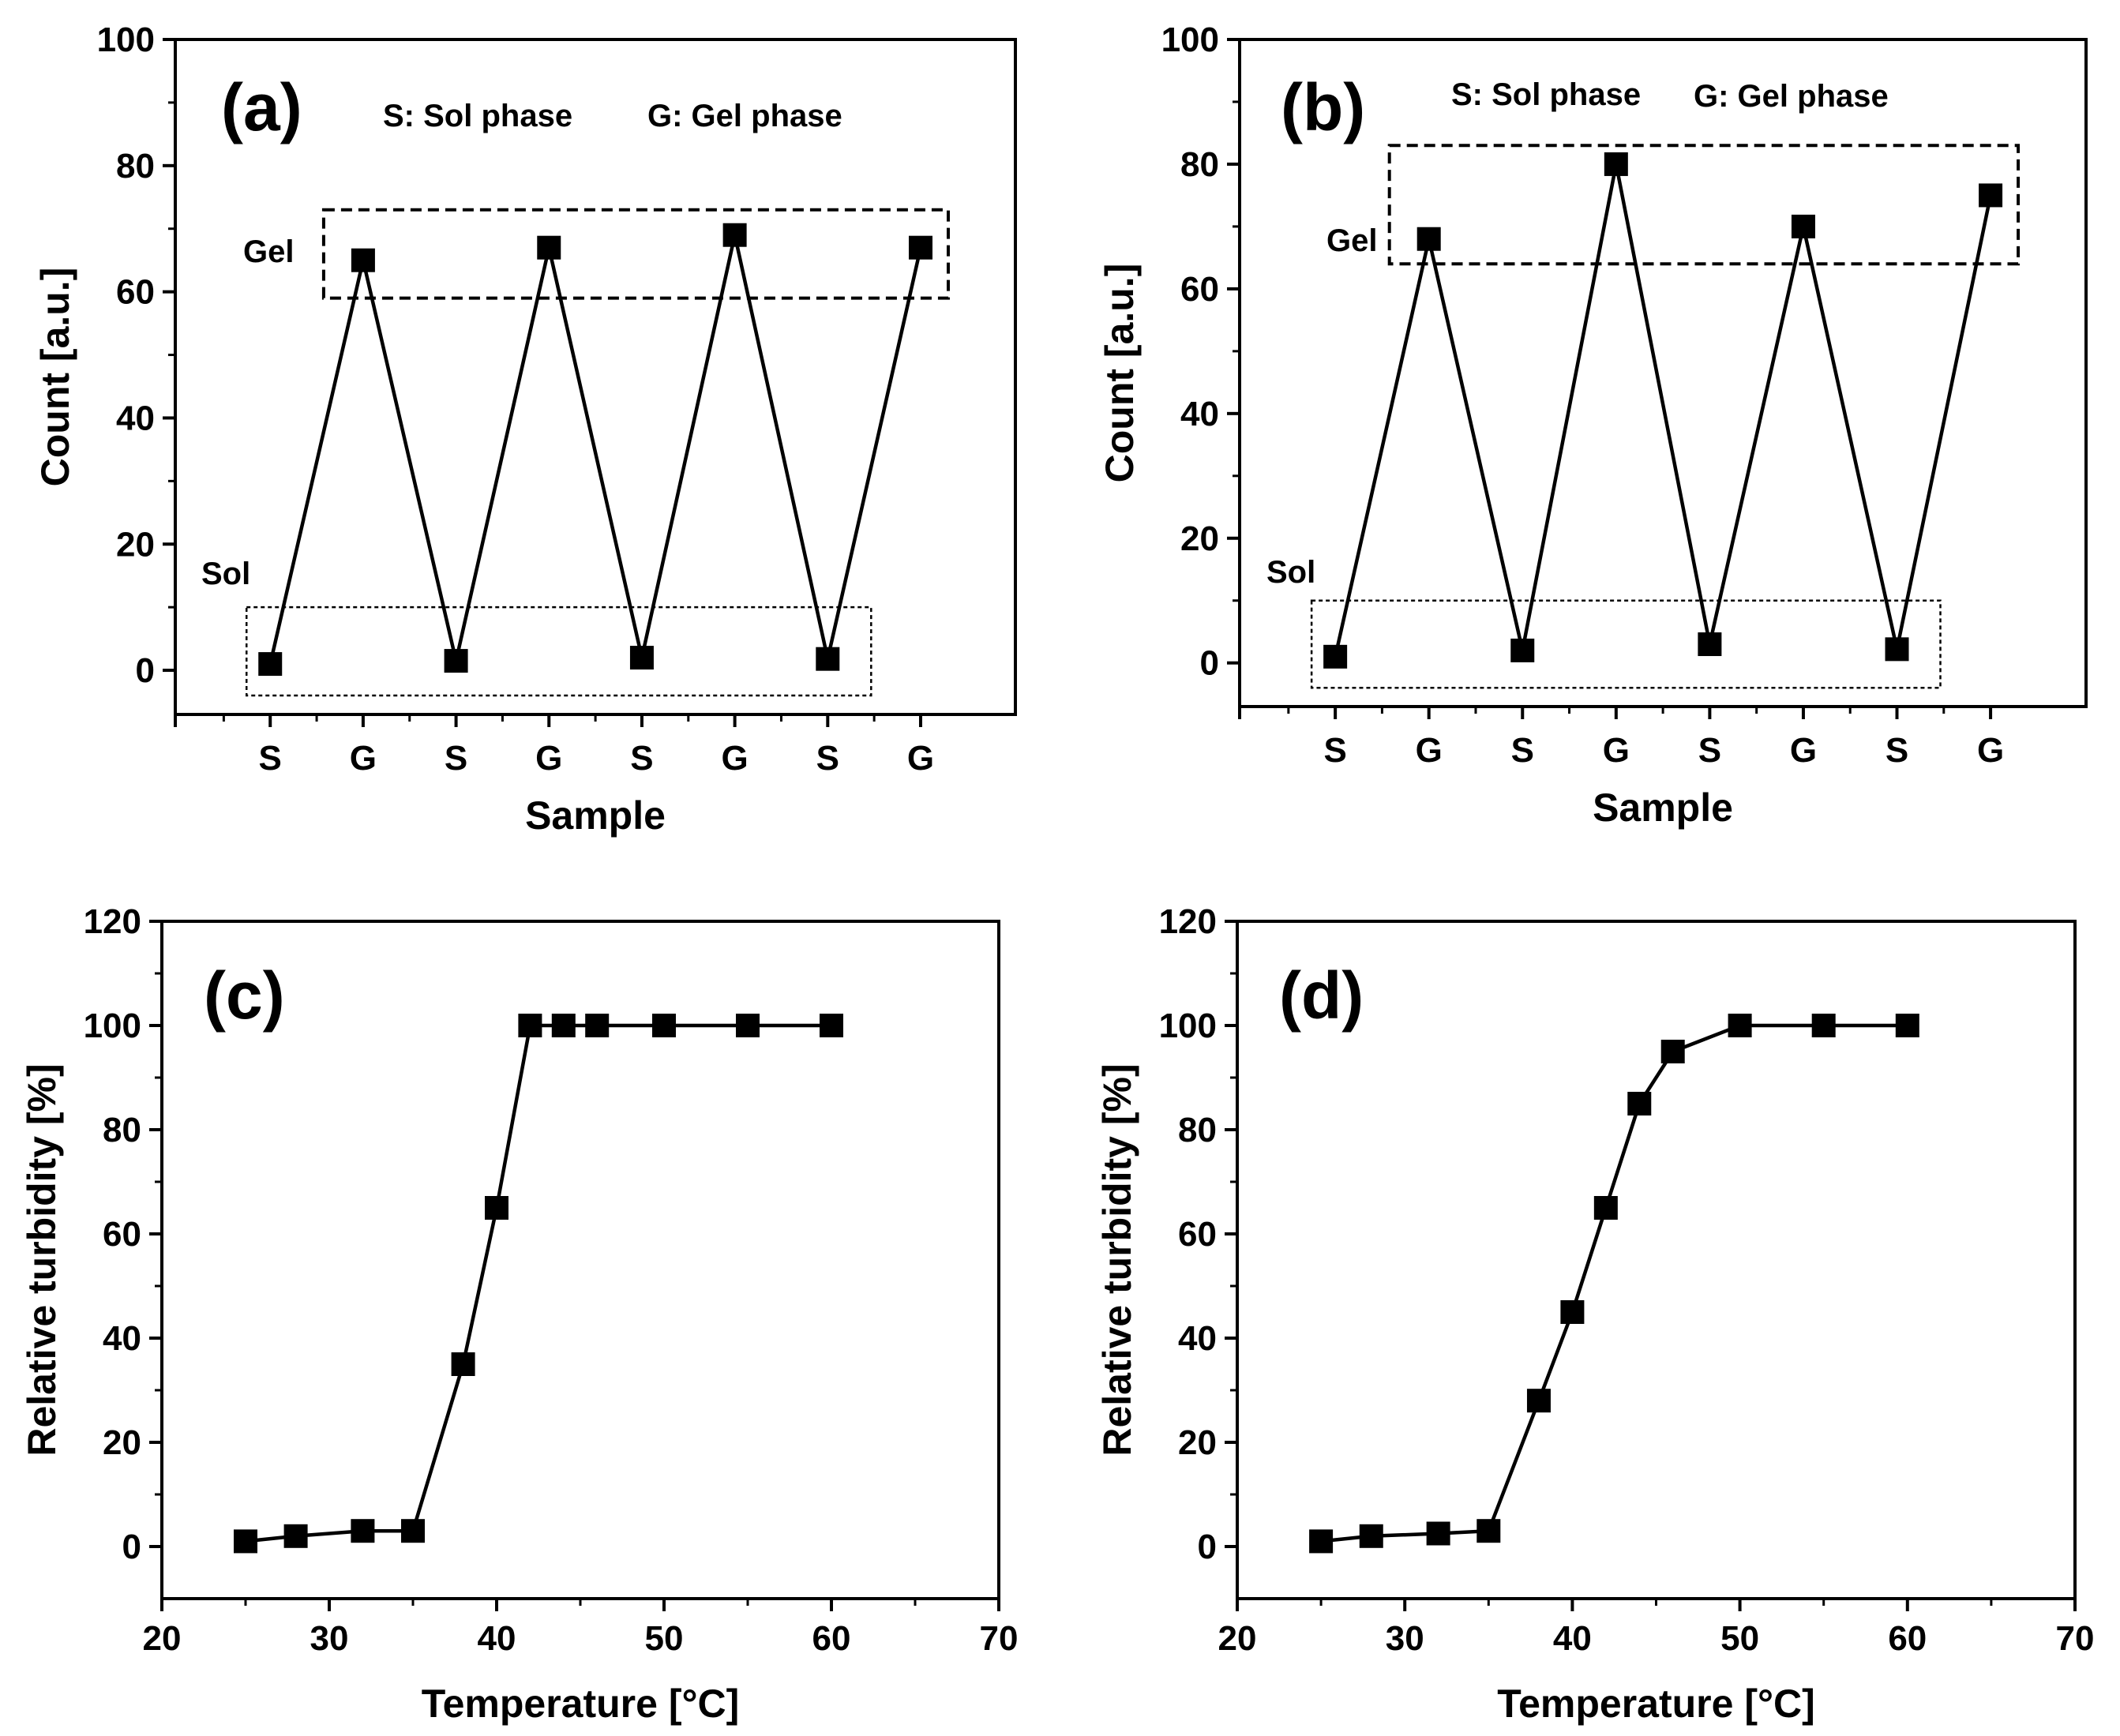 Image resolution: width=2120 pixels, height=1736 pixels. What do you see at coordinates (1546, 94) in the screenshot?
I see `phase-legend-text: S: Sol phase` at bounding box center [1546, 94].